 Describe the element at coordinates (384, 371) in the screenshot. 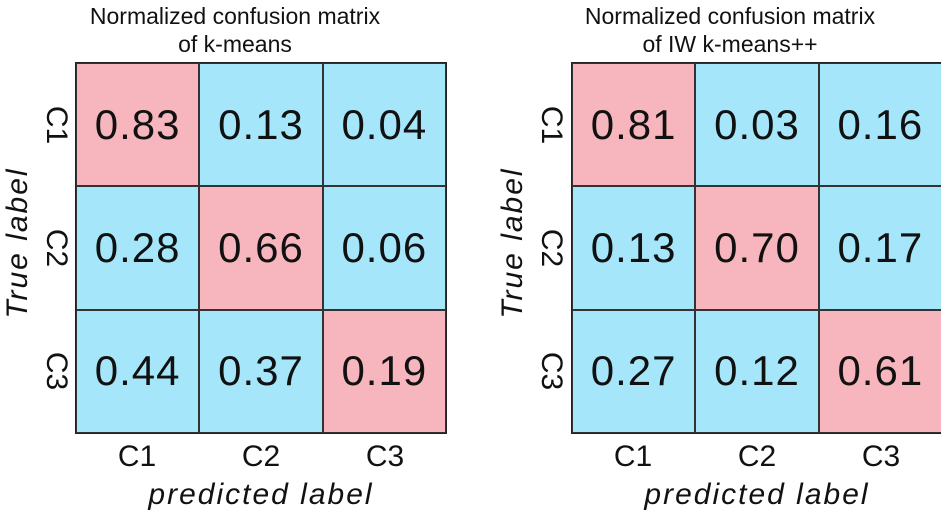

I see `matrix-cell: 0.19` at that location.